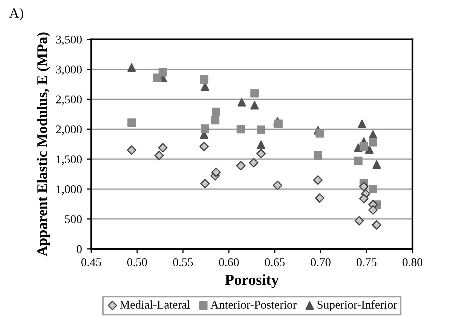  Describe the element at coordinates (69, 131) in the screenshot. I see `y-tick-label: 2,000` at that location.